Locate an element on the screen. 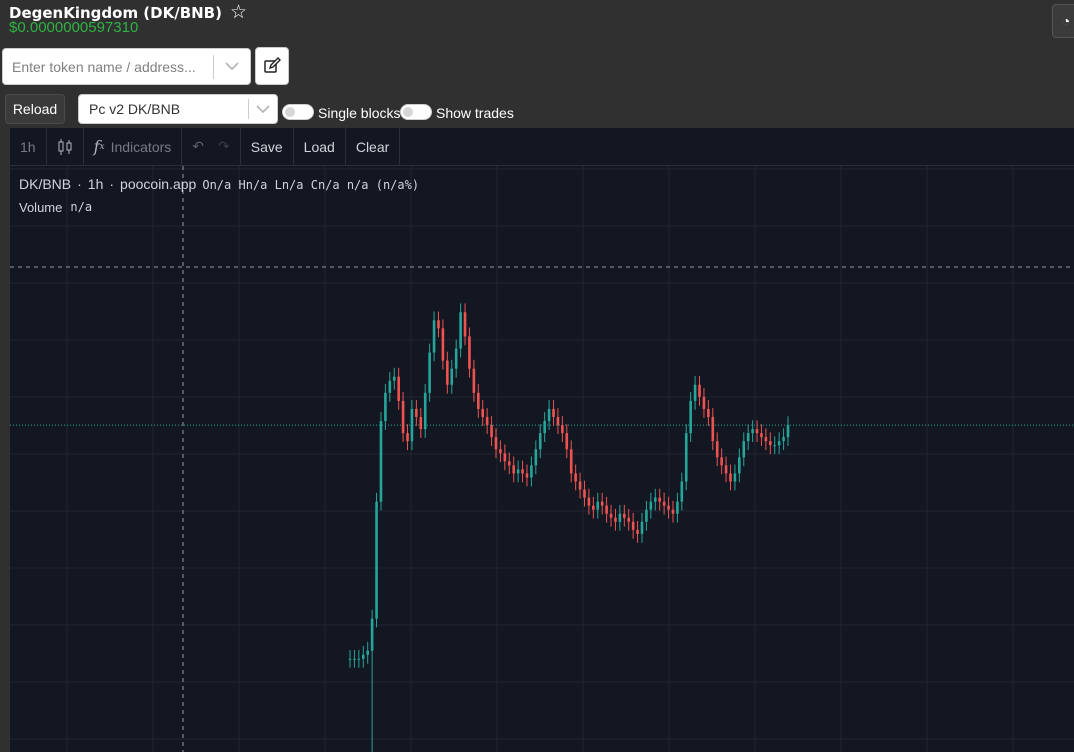 The width and height of the screenshot is (1074, 752). indicators-label: Indicators is located at coordinates (141, 146).